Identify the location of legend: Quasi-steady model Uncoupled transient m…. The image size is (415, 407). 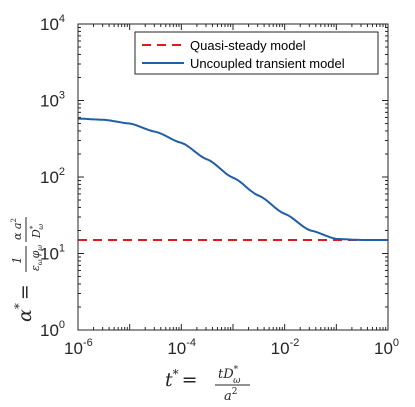
(256, 53).